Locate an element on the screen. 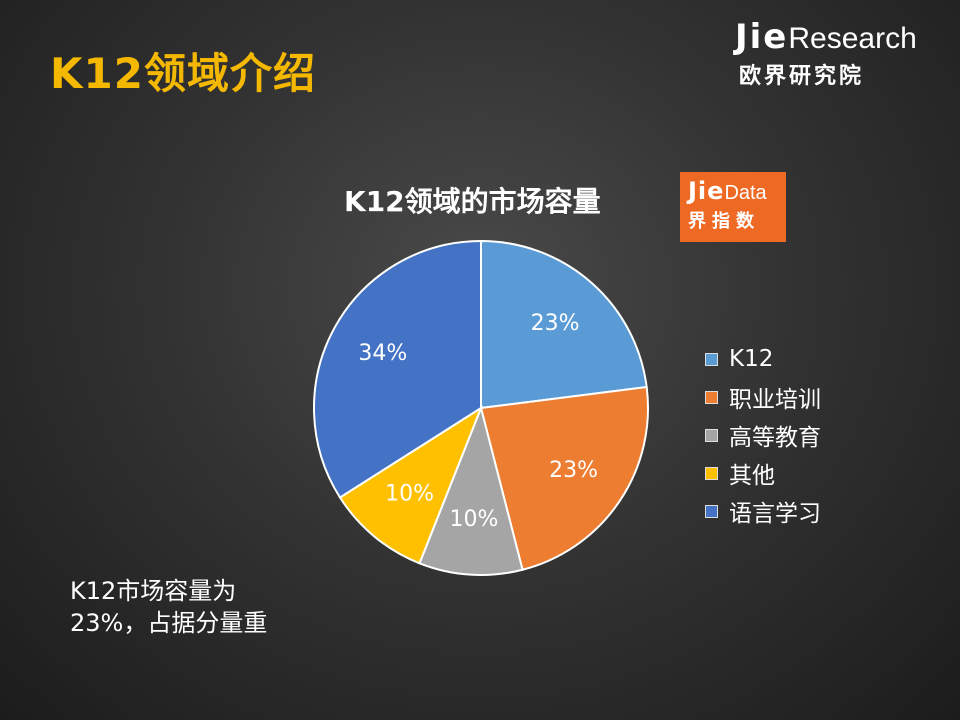 This screenshot has width=960, height=720. legend-label: 其他 is located at coordinates (752, 476).